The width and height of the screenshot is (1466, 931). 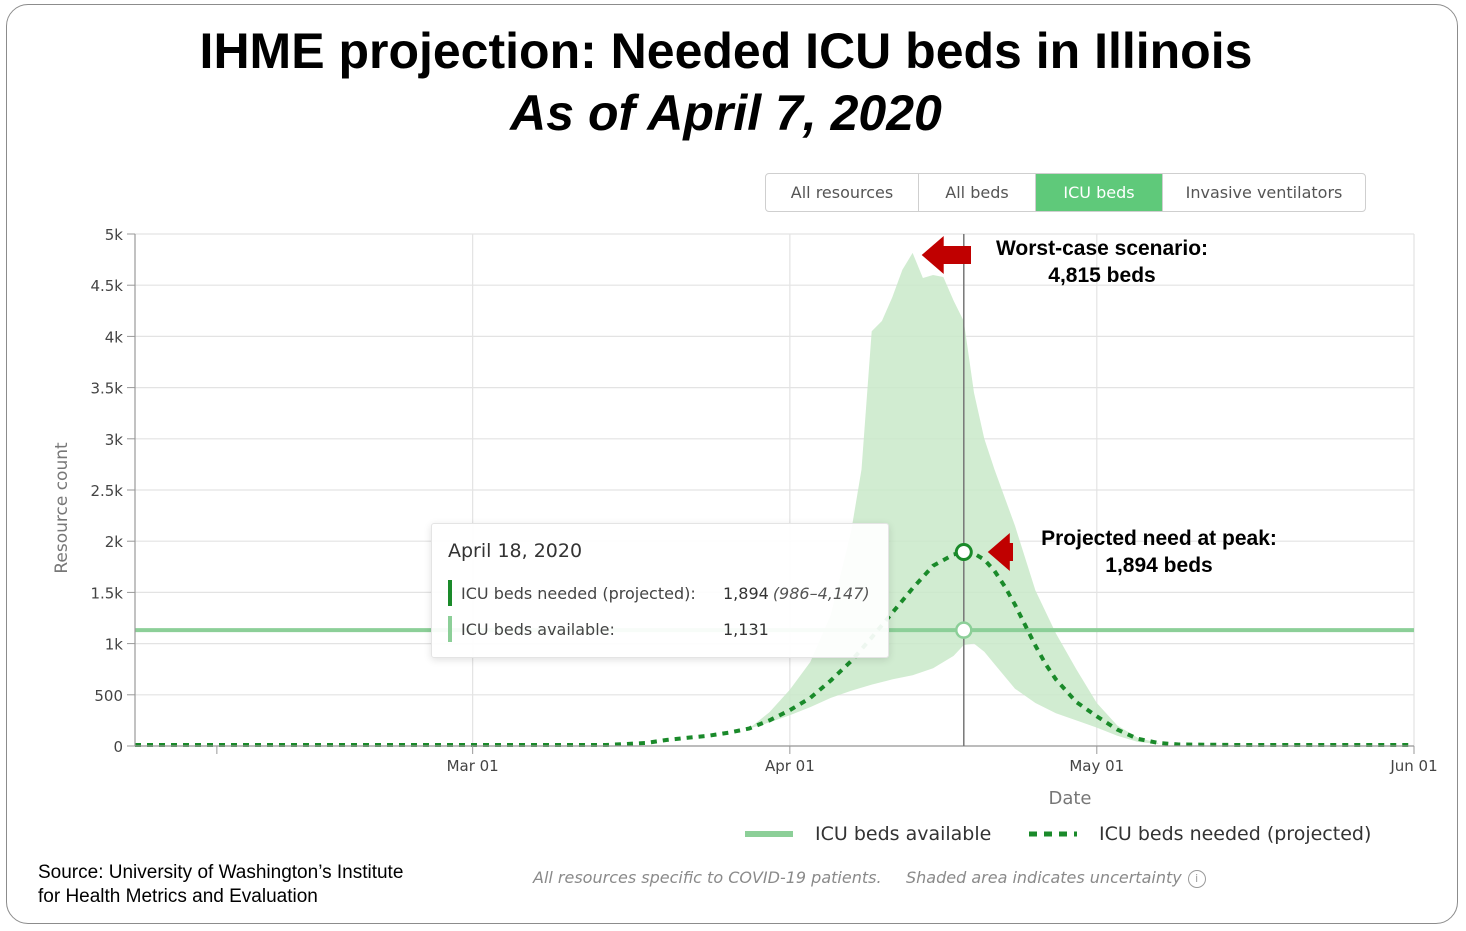 What do you see at coordinates (118, 747) in the screenshot?
I see `y-tick-label: 0` at bounding box center [118, 747].